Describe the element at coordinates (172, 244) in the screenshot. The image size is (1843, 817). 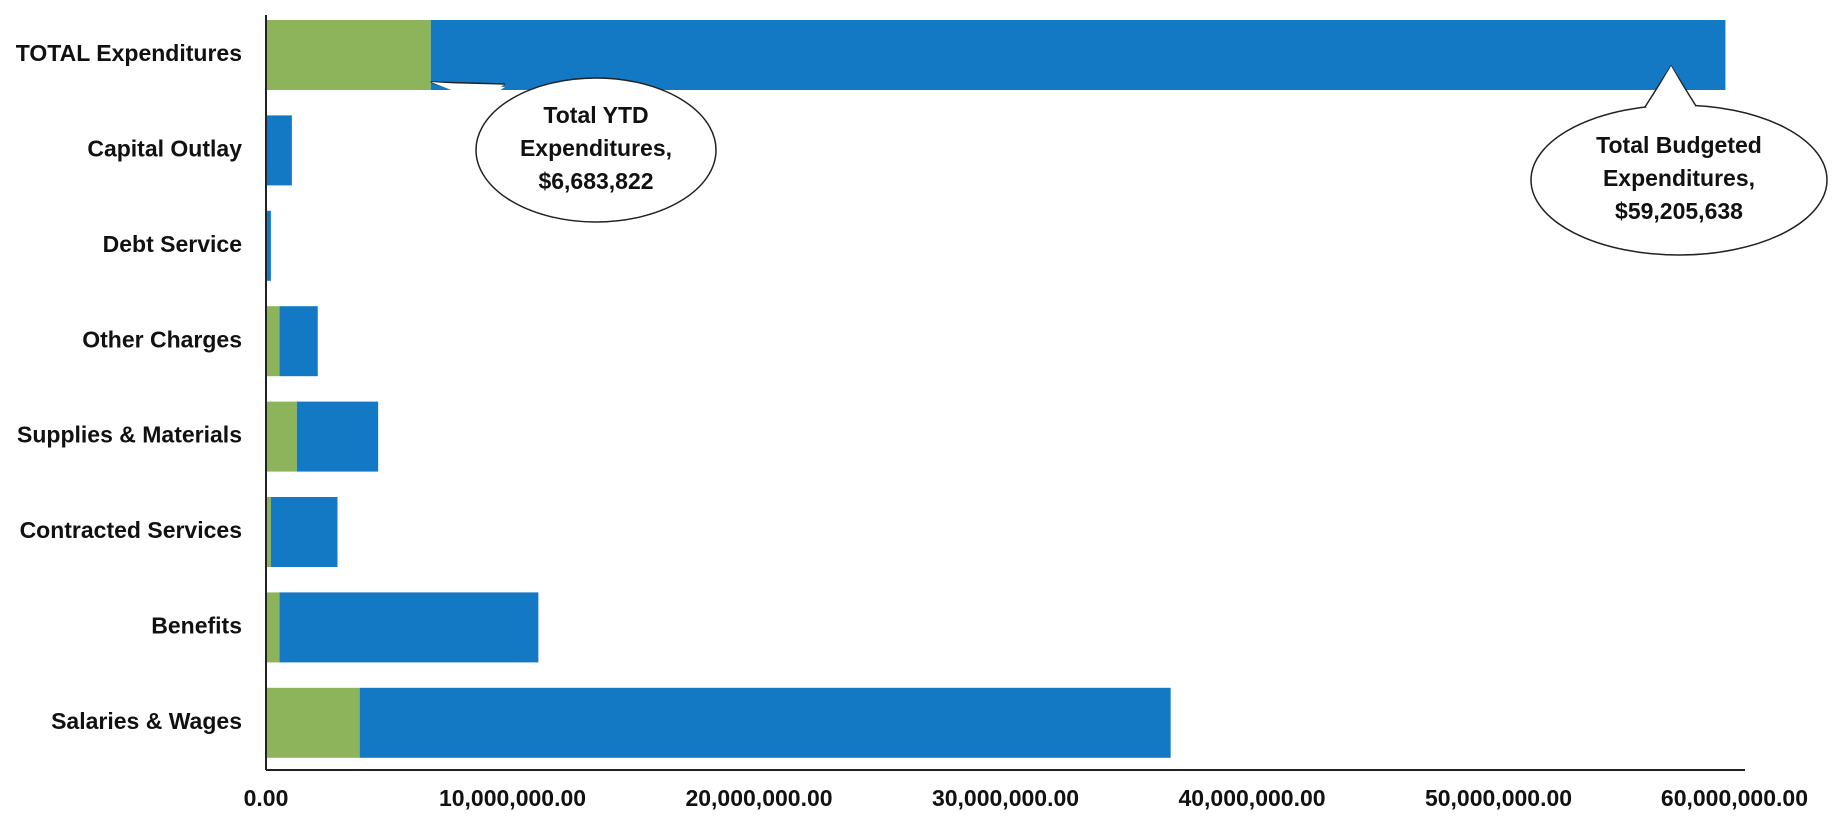
I see `category-label-debt-service: Debt Service` at that location.